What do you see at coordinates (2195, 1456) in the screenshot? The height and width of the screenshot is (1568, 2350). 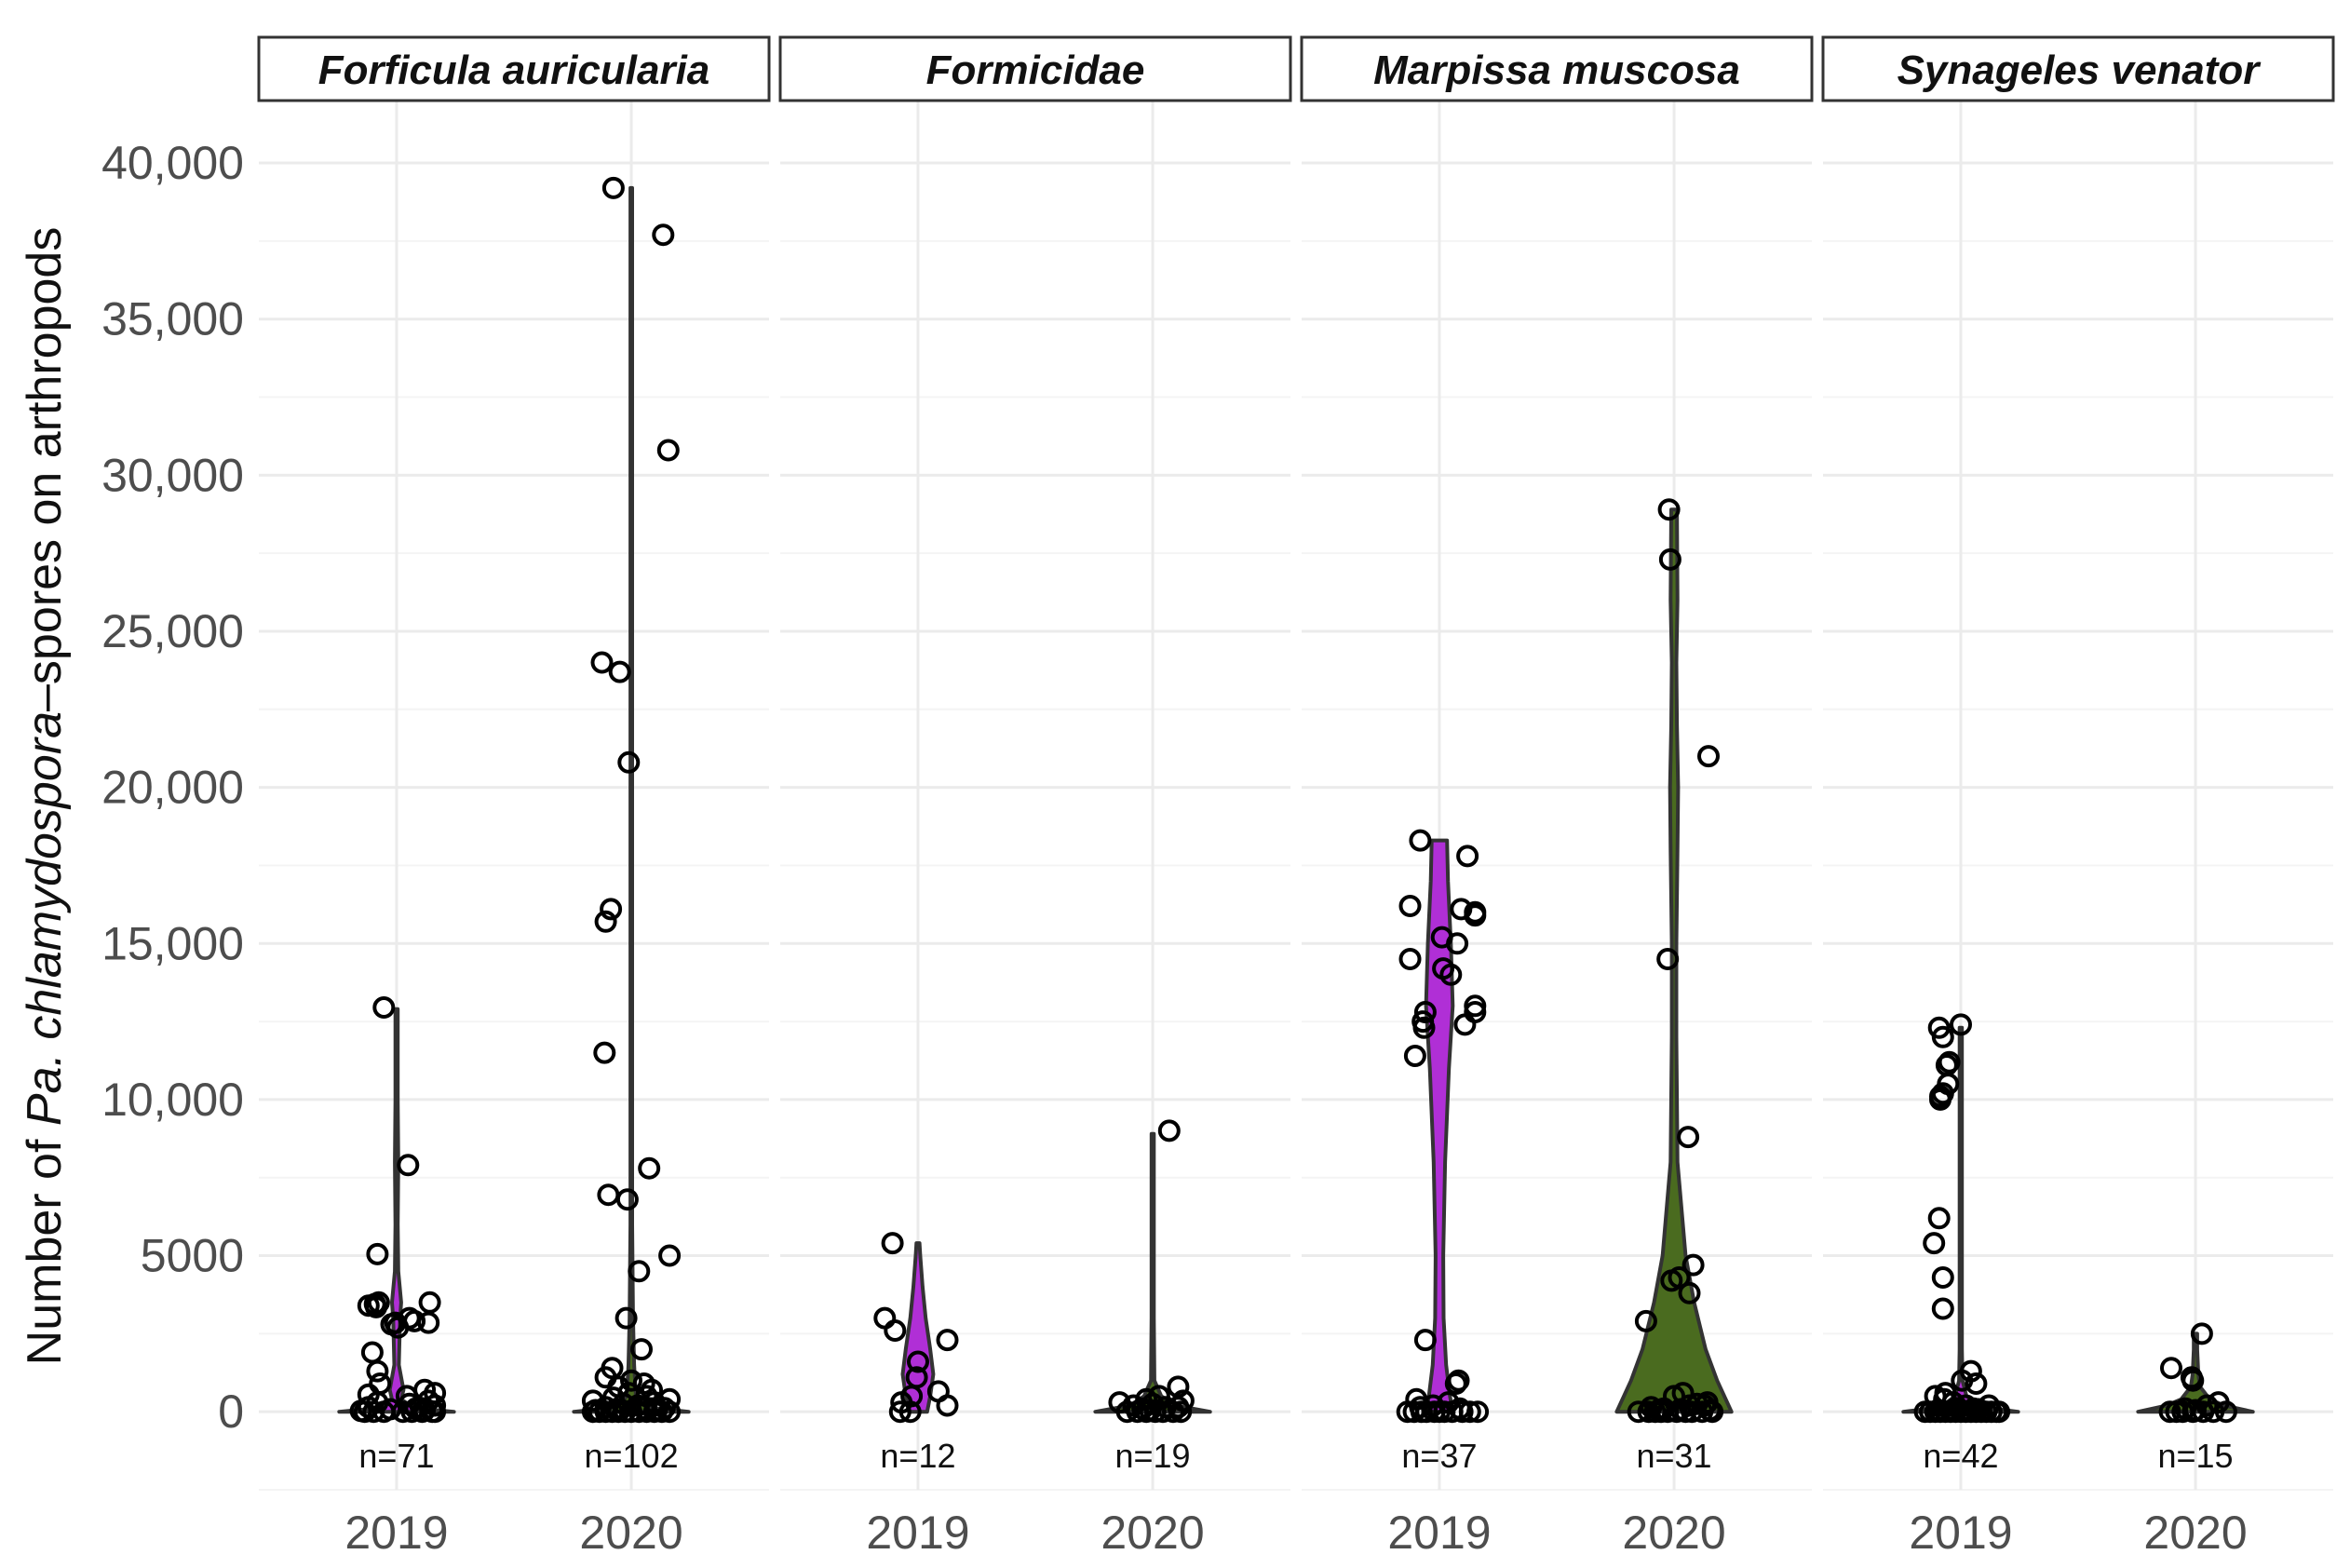 I see `sample-size-label: n=15` at bounding box center [2195, 1456].